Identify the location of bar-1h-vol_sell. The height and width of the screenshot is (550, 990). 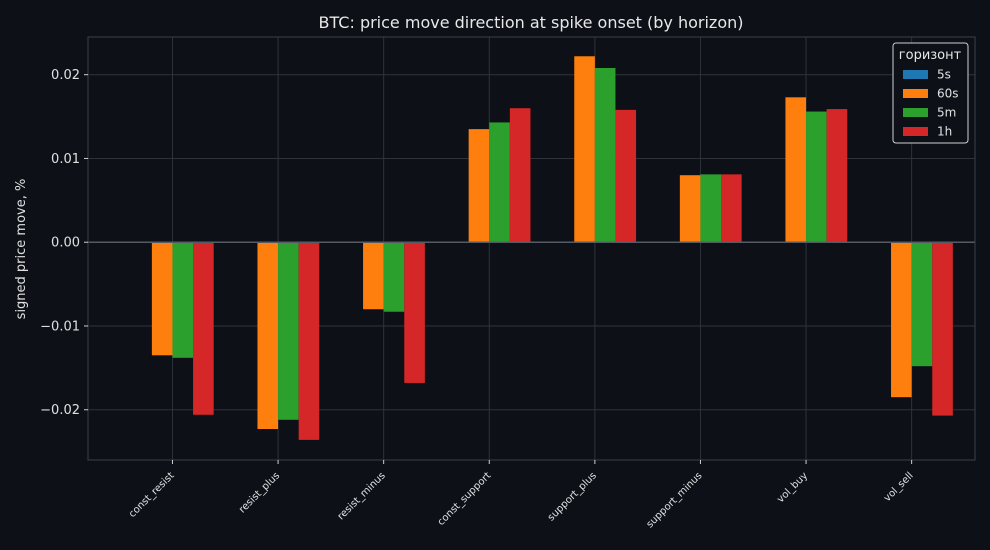
(942, 329).